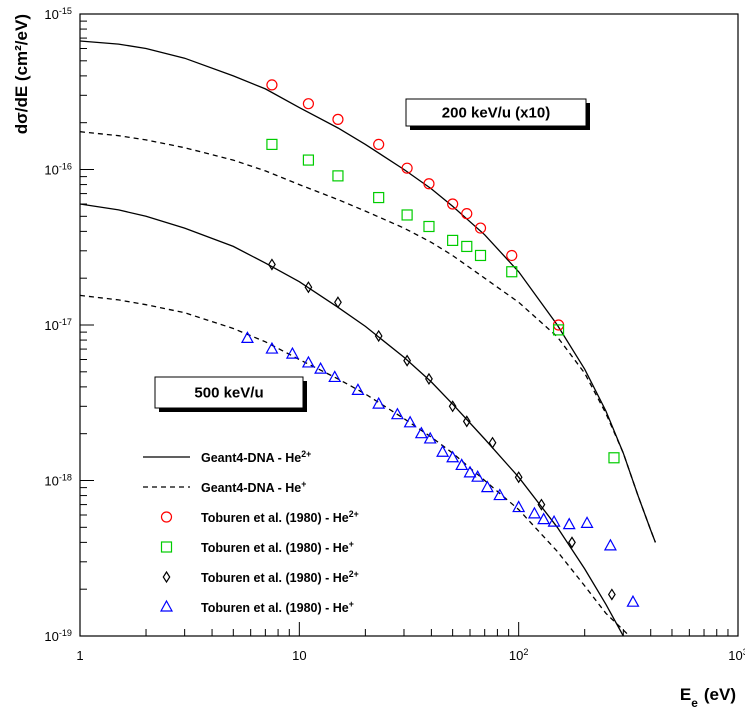  I want to click on y-tick-label: 10-18, so click(58, 481).